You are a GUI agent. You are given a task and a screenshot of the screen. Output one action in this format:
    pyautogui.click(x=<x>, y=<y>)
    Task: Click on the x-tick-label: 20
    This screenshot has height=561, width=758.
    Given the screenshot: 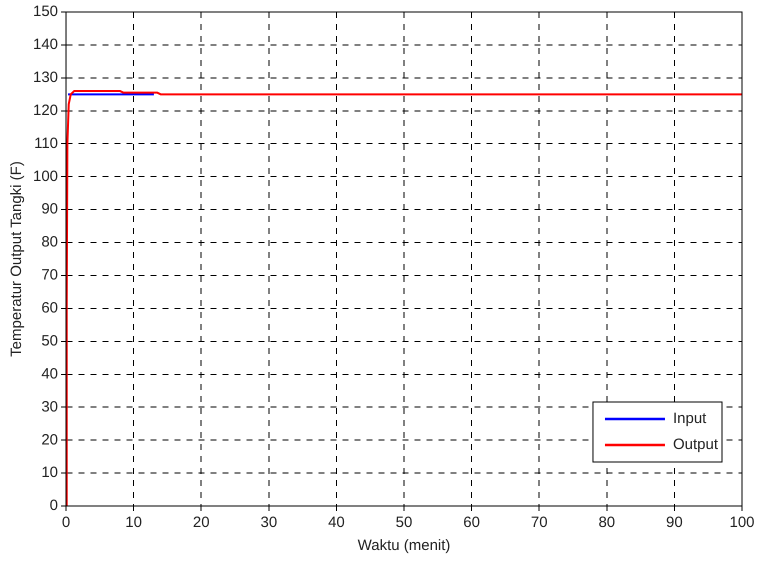 What is the action you would take?
    pyautogui.click(x=201, y=523)
    